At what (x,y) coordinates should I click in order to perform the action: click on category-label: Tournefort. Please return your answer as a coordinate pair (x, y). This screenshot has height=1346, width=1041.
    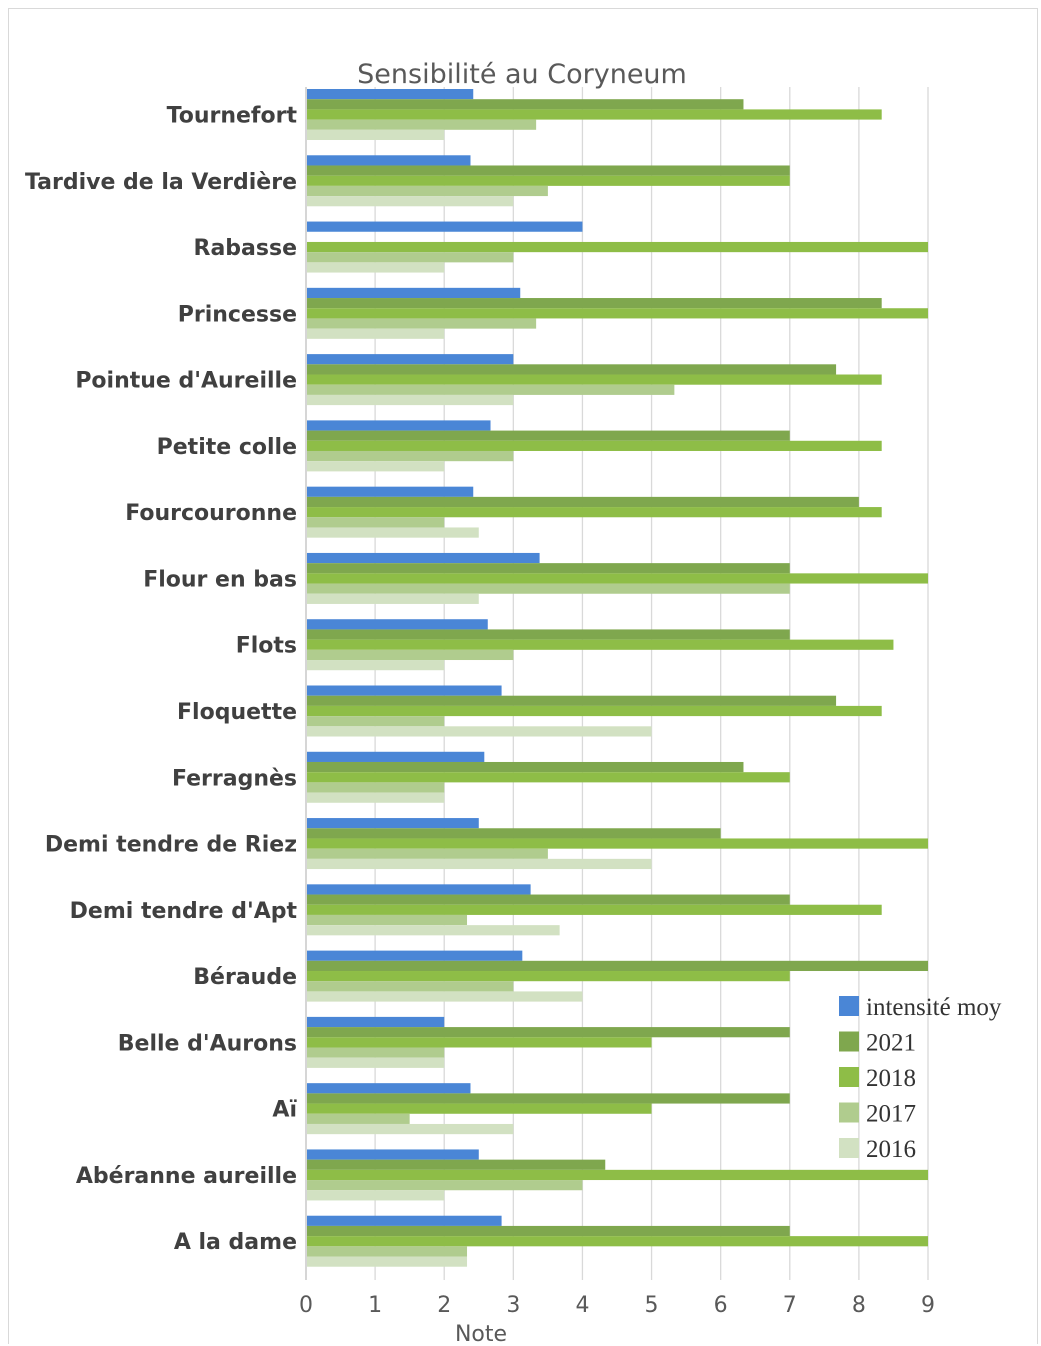
    Looking at the image, I should click on (232, 116).